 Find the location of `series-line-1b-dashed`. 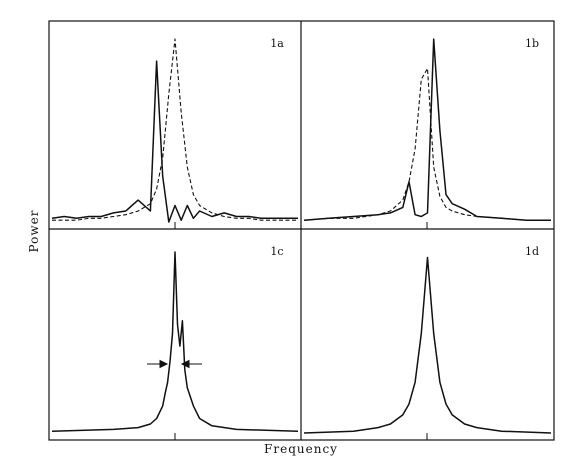

series-line-1b-dashed is located at coordinates (427, 144).